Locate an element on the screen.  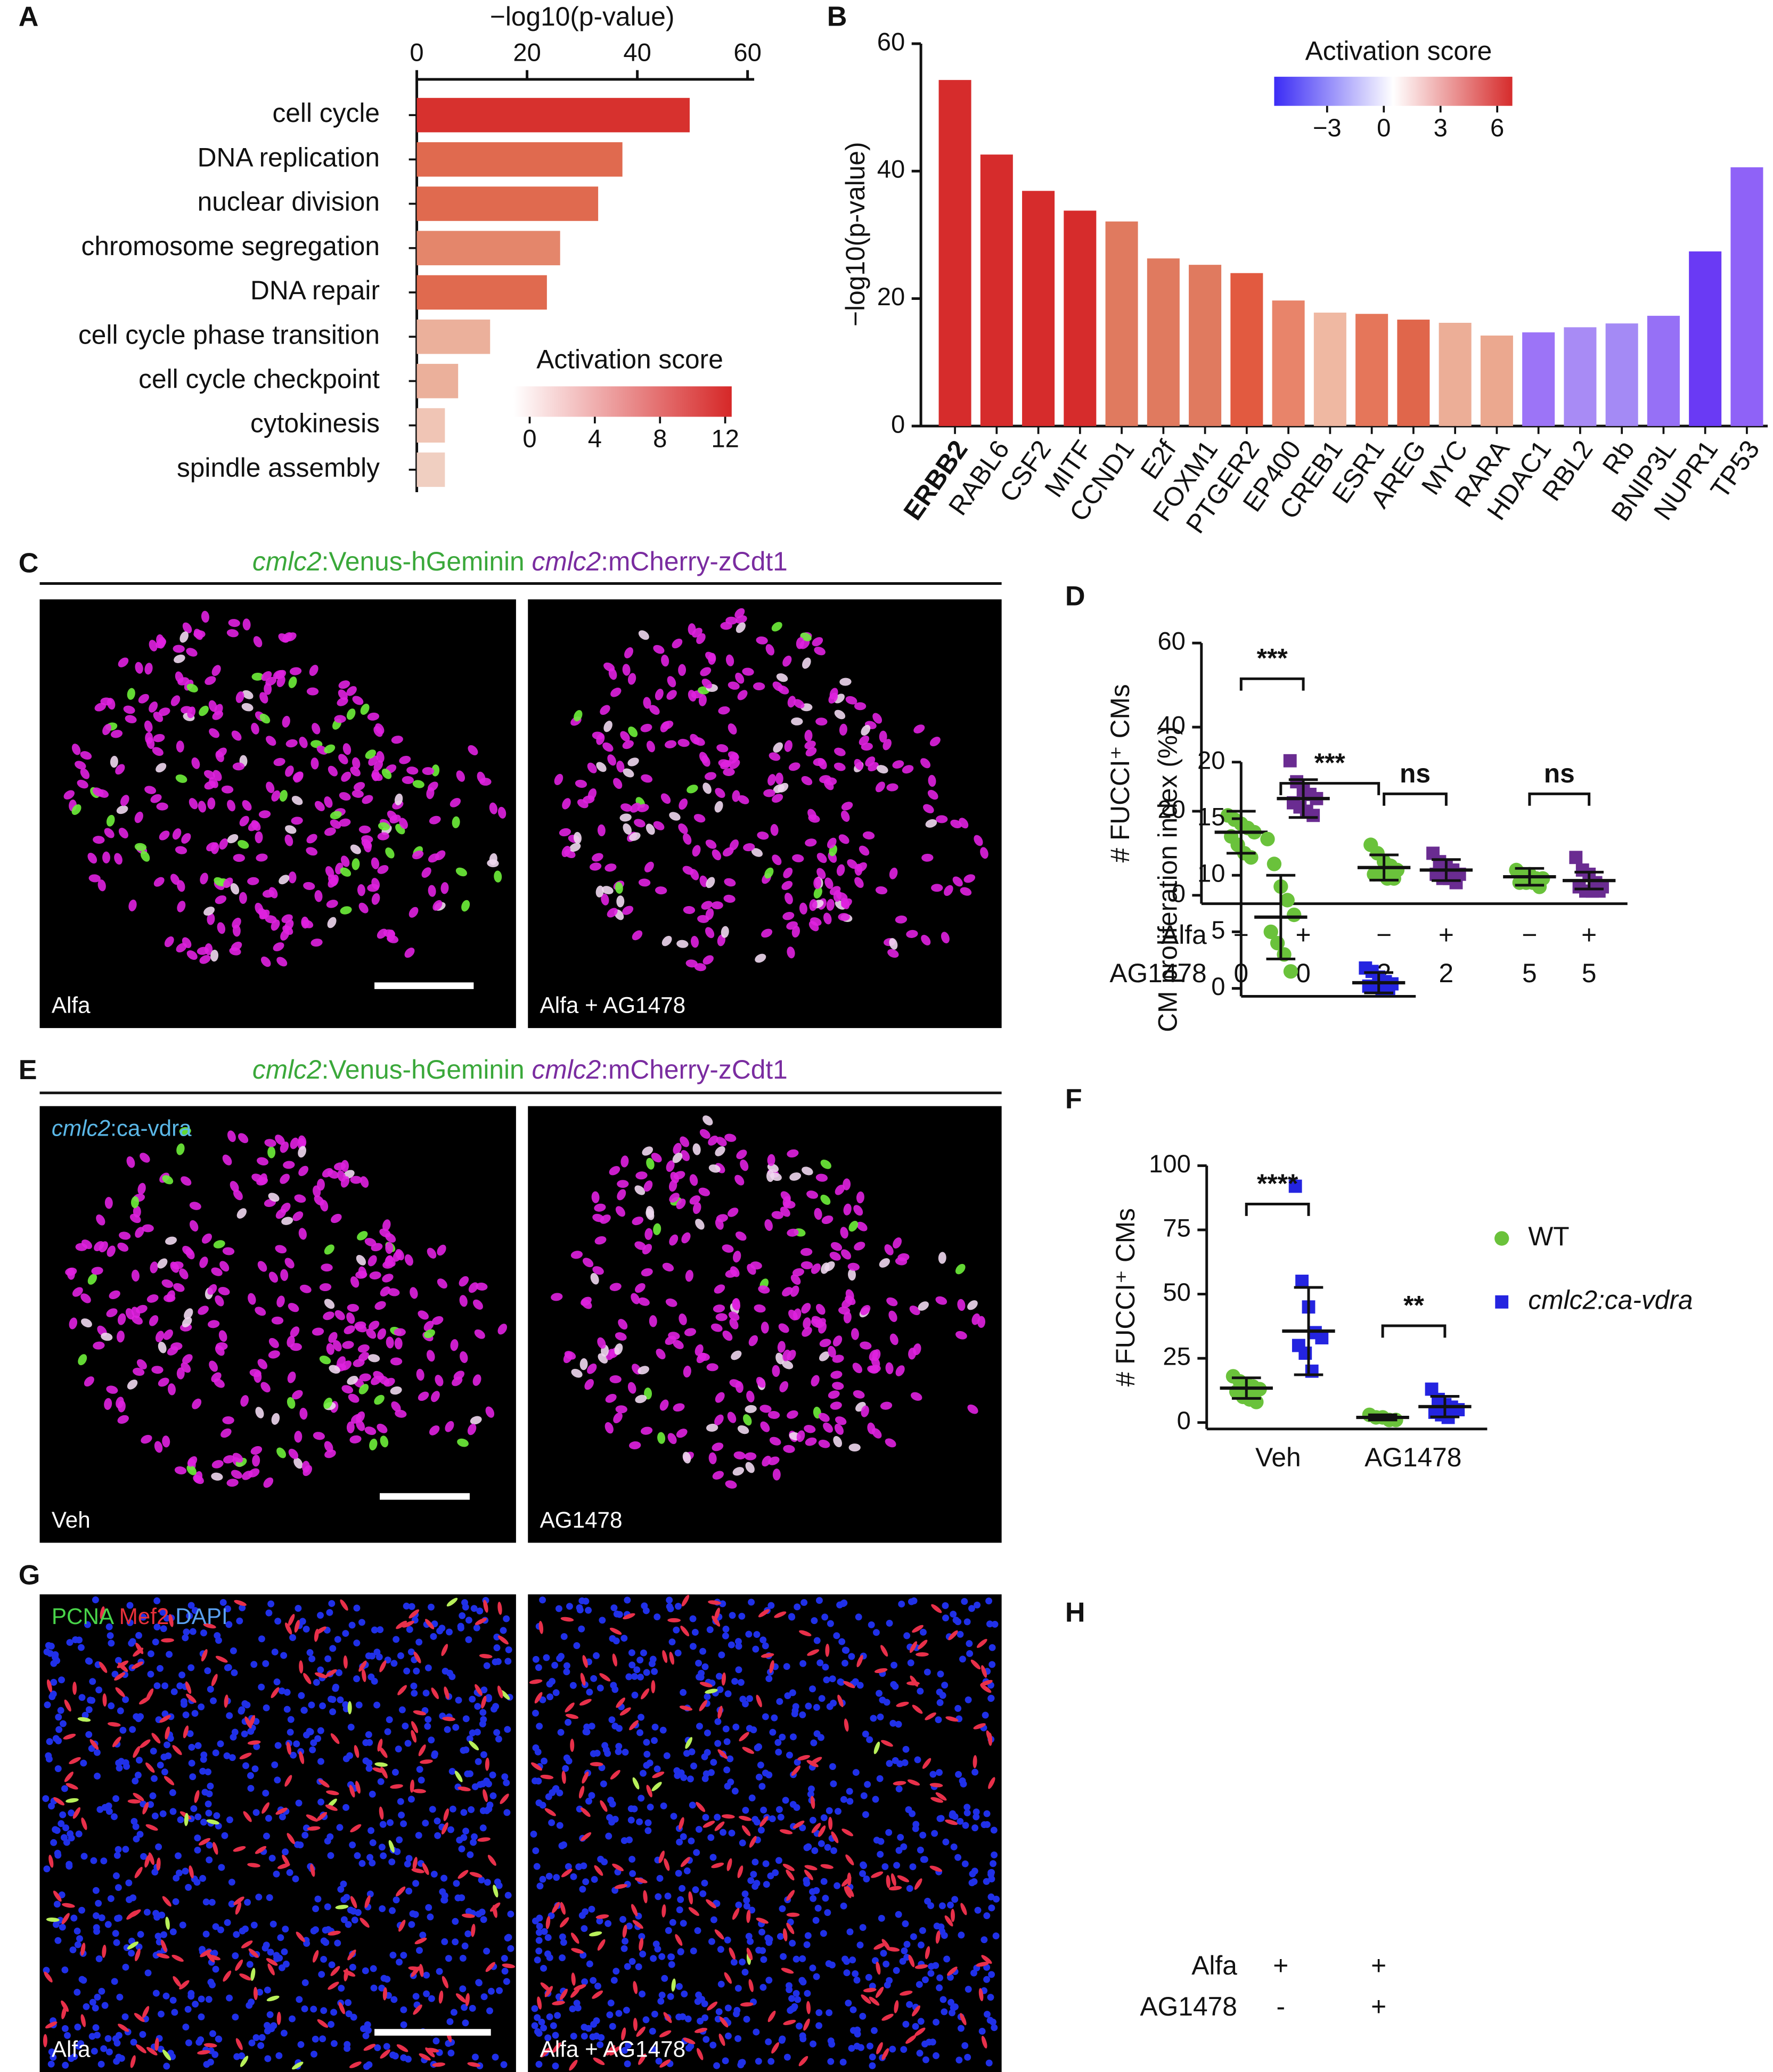
colorbar-tick-label: 8 is located at coordinates (660, 439).